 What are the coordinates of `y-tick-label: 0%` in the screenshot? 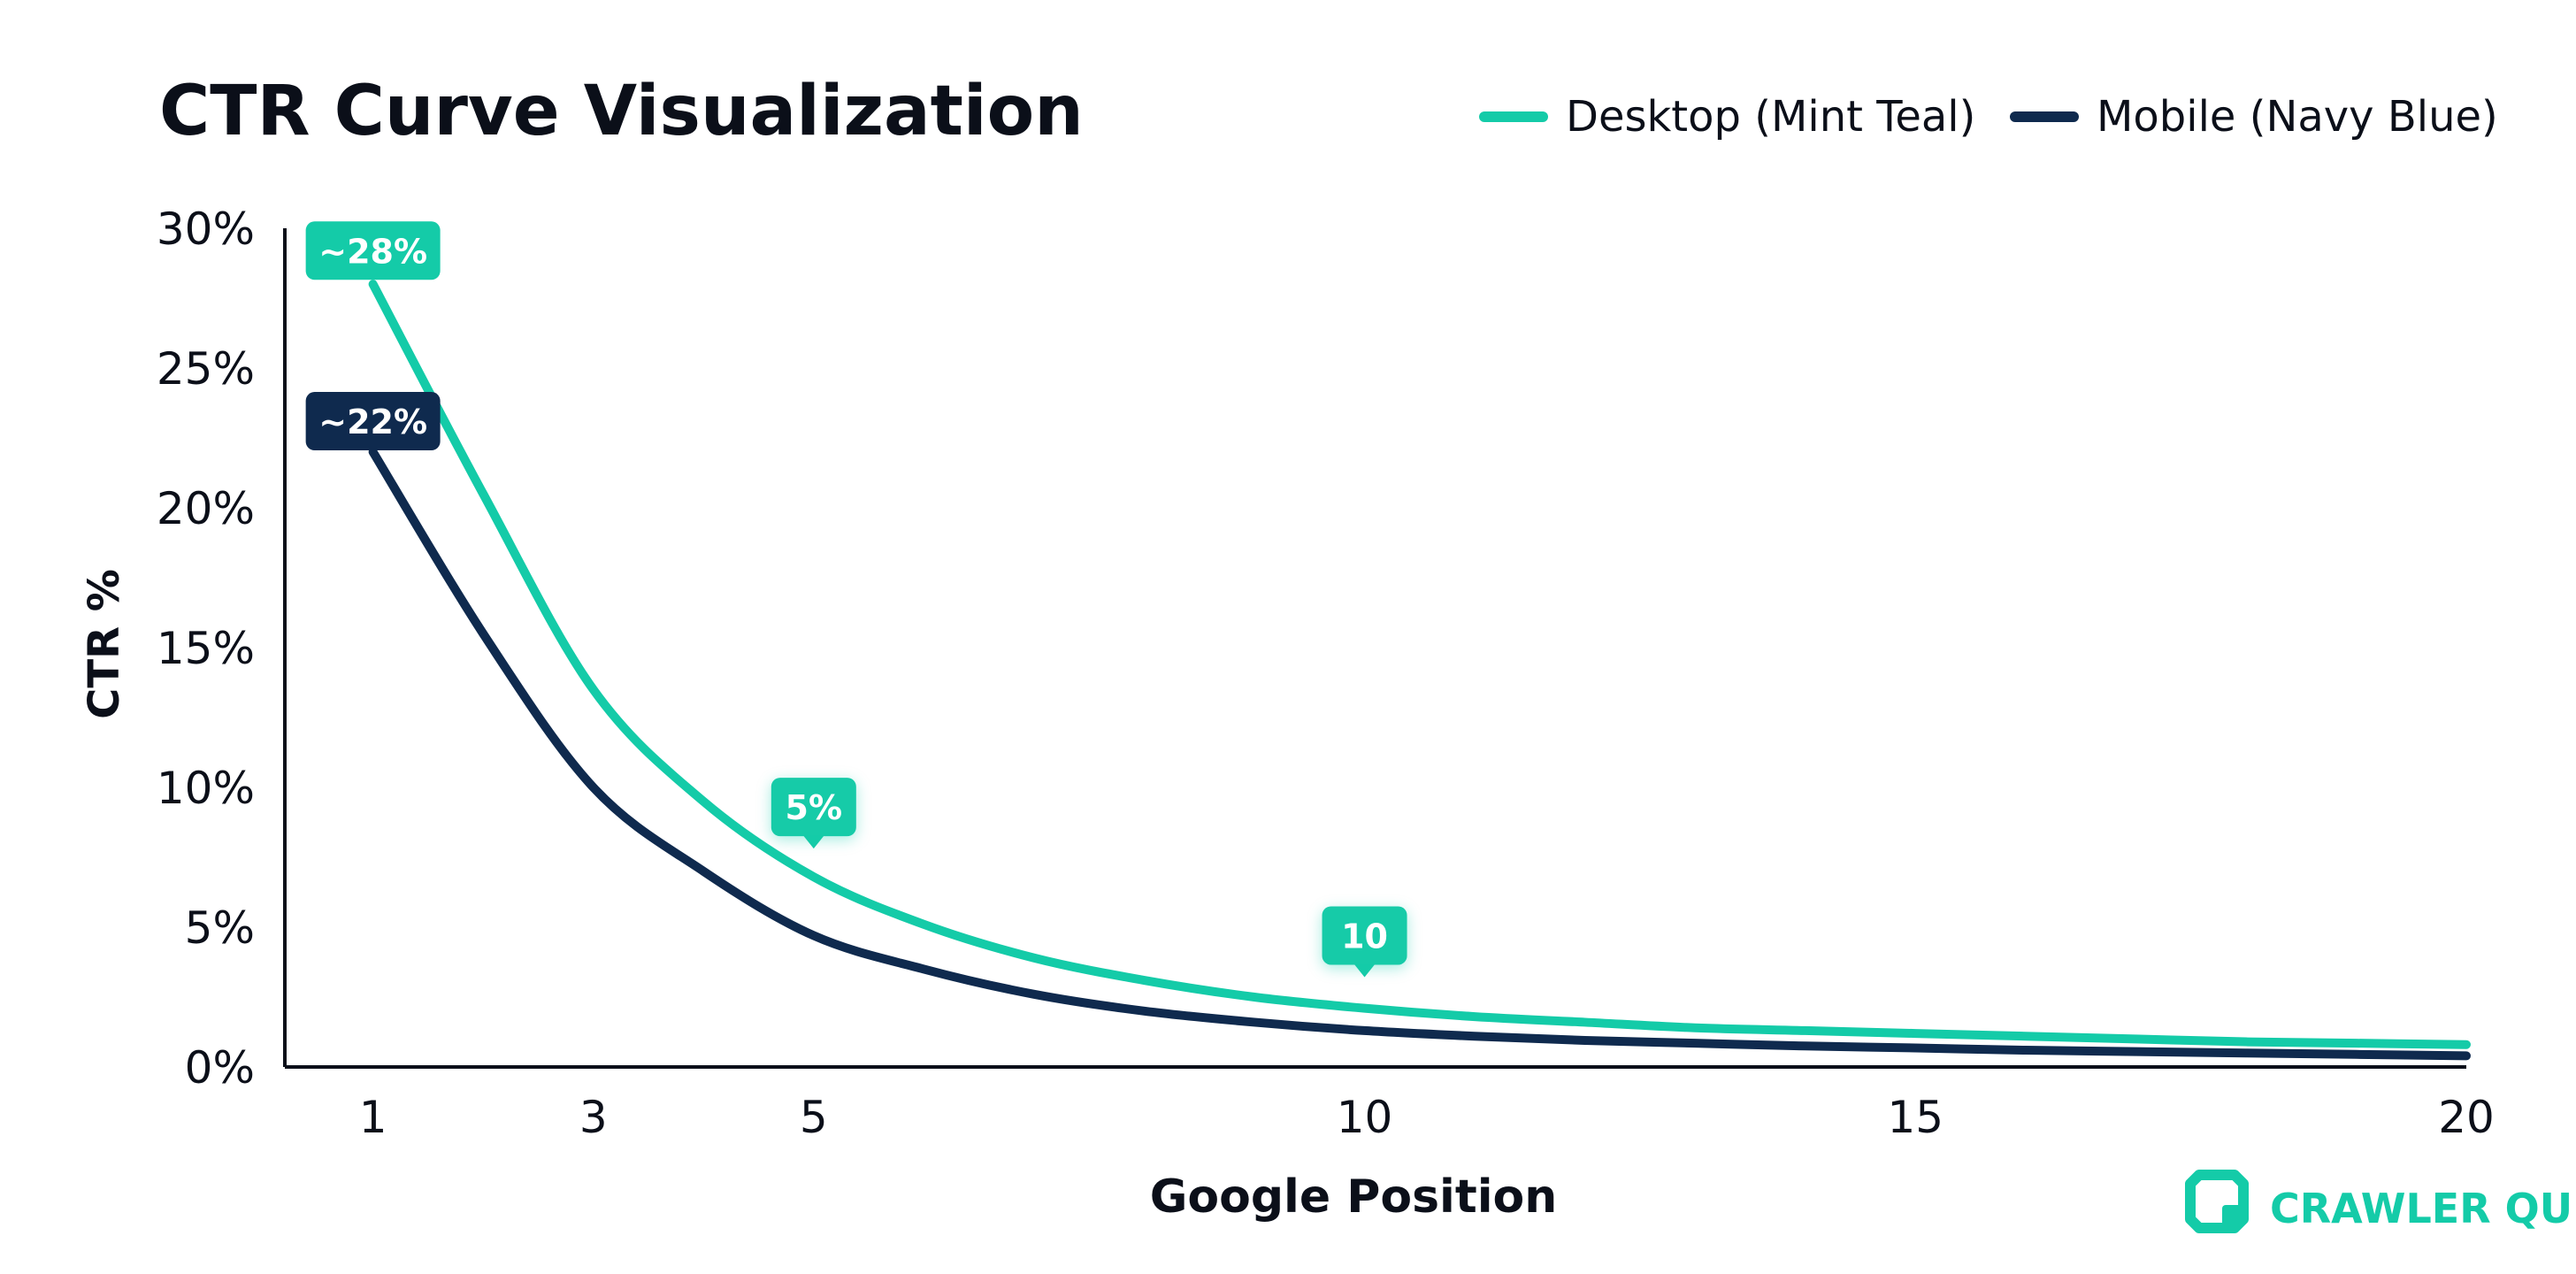 It's located at (220, 1068).